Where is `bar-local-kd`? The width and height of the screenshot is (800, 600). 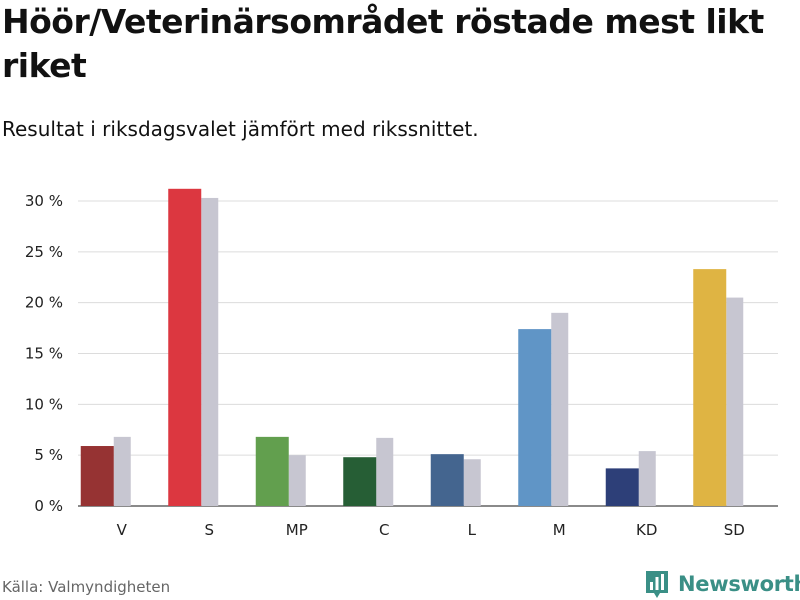 bar-local-kd is located at coordinates (622, 487).